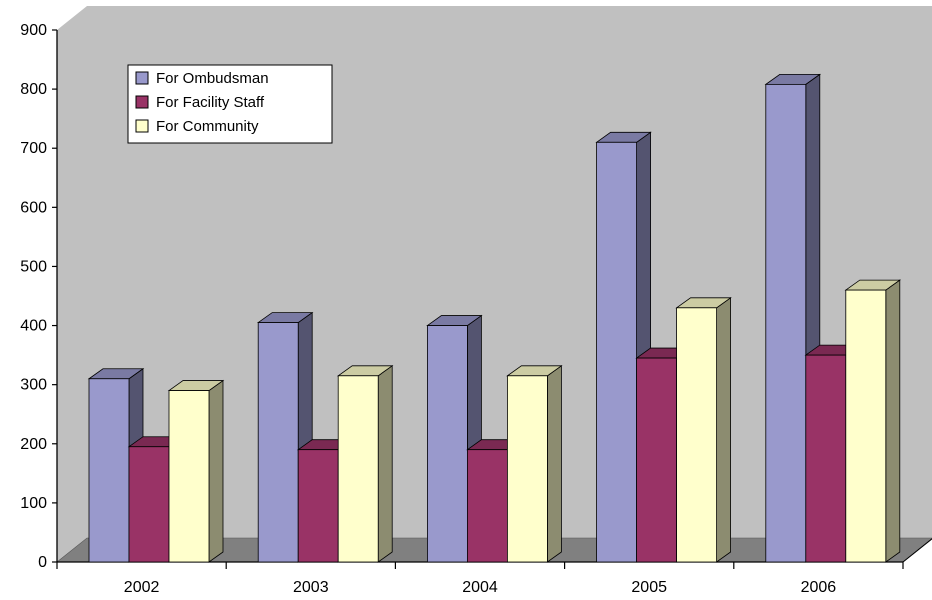 Image resolution: width=932 pixels, height=600 pixels. Describe the element at coordinates (142, 587) in the screenshot. I see `x-tick-label: 2002` at that location.